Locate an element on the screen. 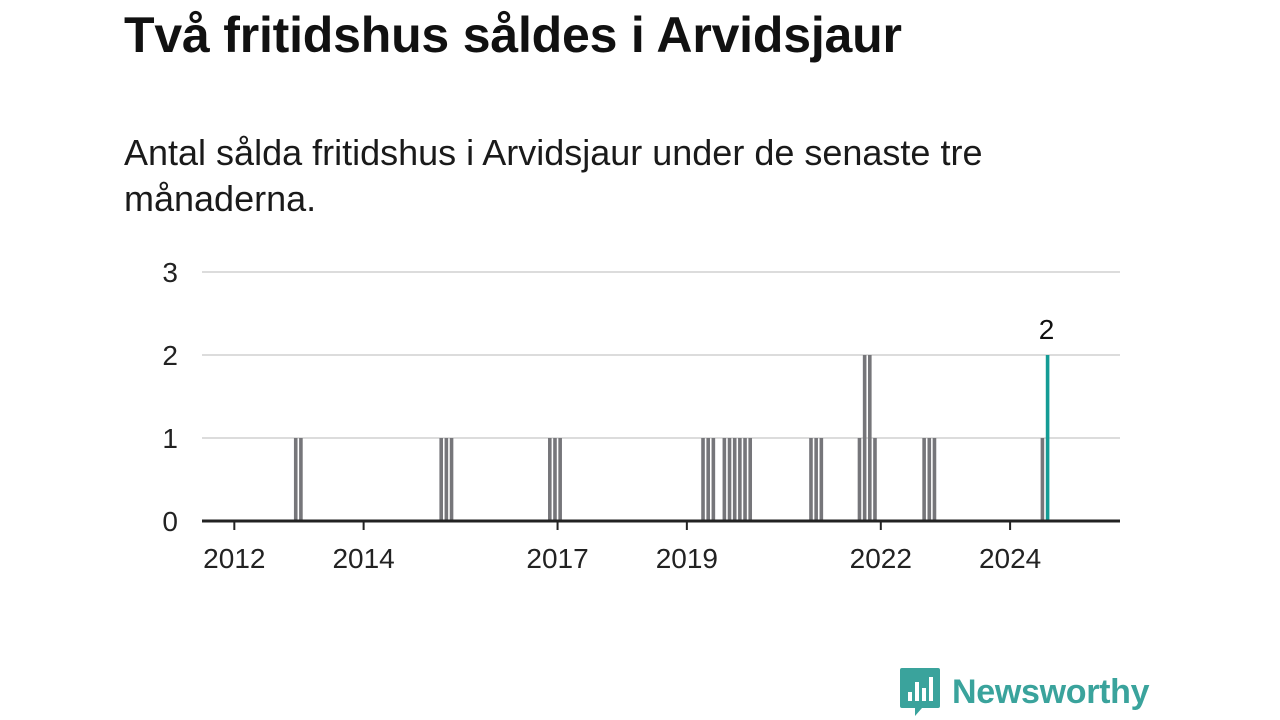 This screenshot has height=720, width=1280. y-tick-label-2: 2 is located at coordinates (170, 355).